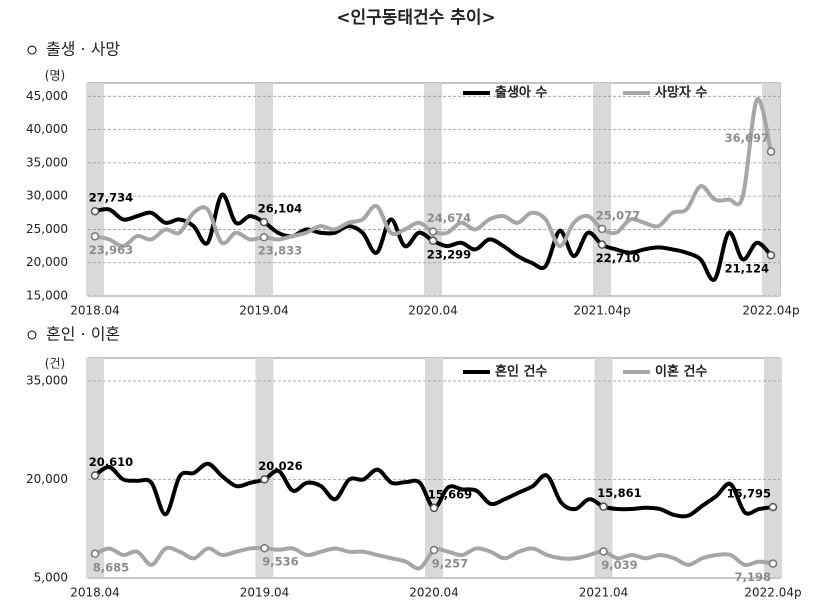  What do you see at coordinates (47, 129) in the screenshot?
I see `y-tick-label: 40,000` at bounding box center [47, 129].